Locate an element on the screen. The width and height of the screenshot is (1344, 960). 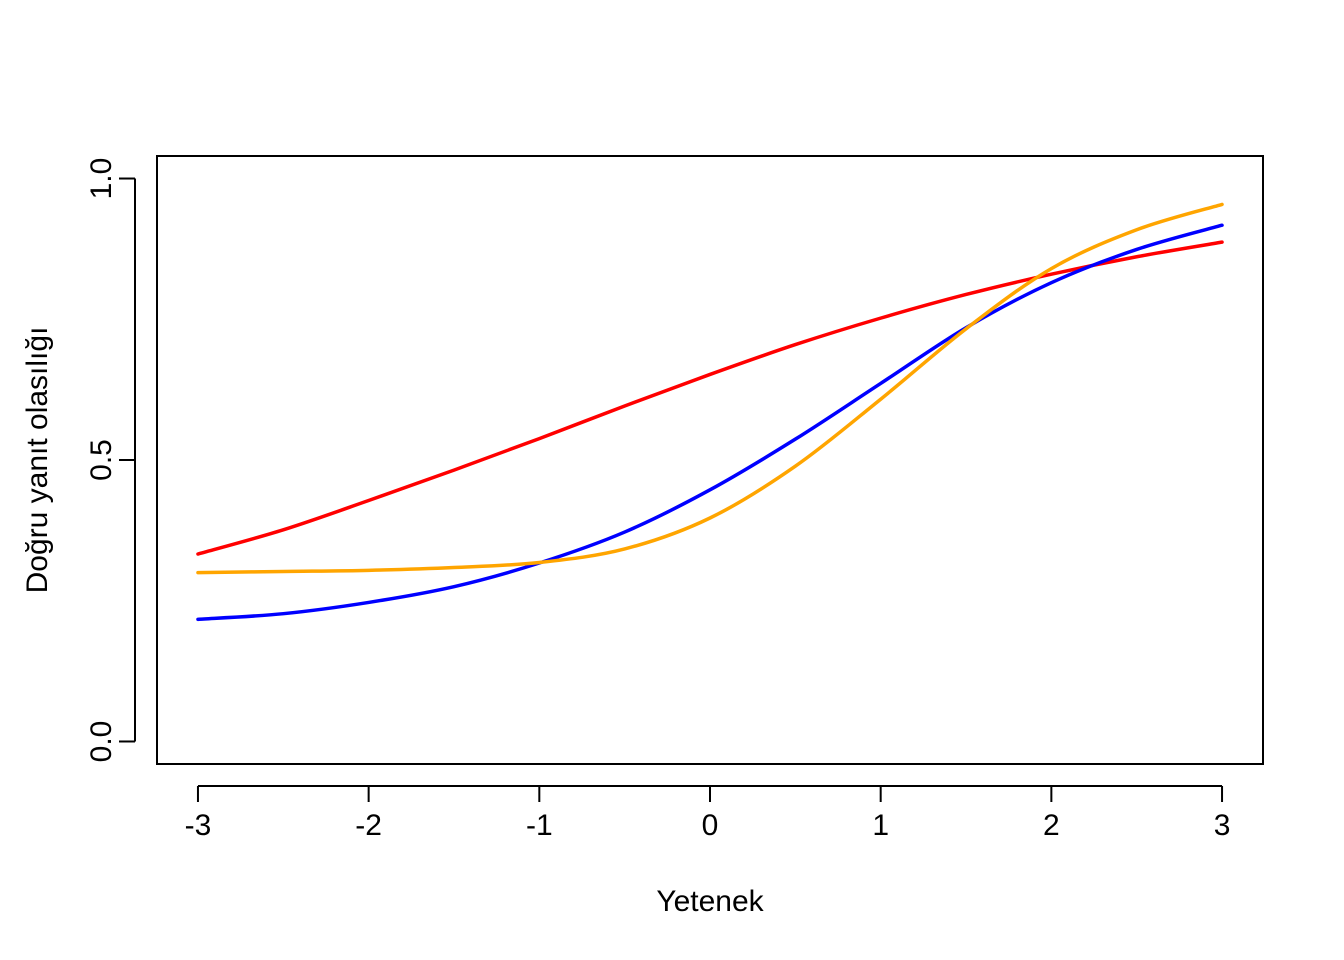
y-tick-label: 0.5 is located at coordinates (101, 460).